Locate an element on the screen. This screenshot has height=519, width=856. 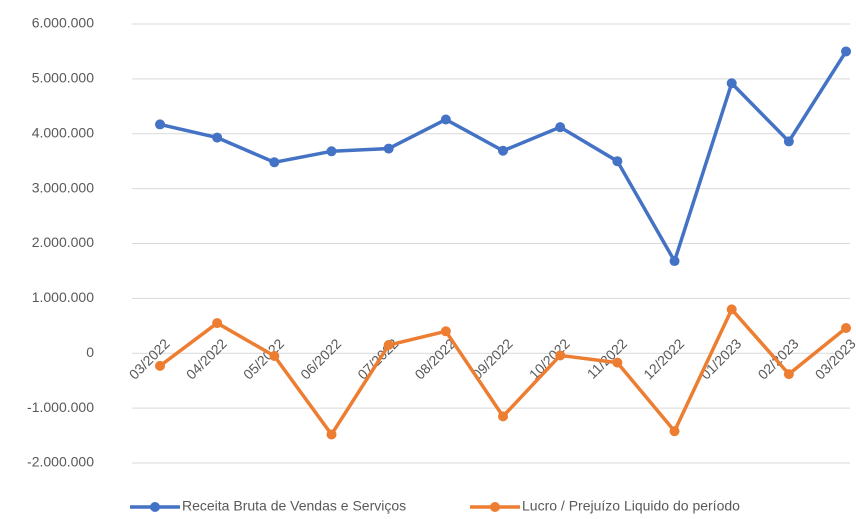
y-tick-label: 2.000.000 is located at coordinates (63, 242).